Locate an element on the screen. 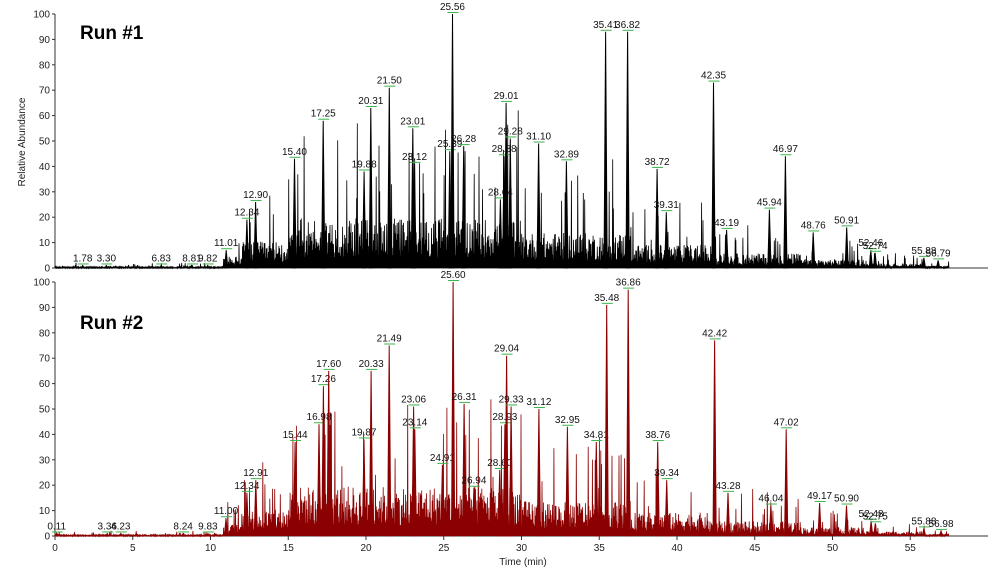 The image size is (990, 568). peak-label: 49.17 is located at coordinates (819, 496).